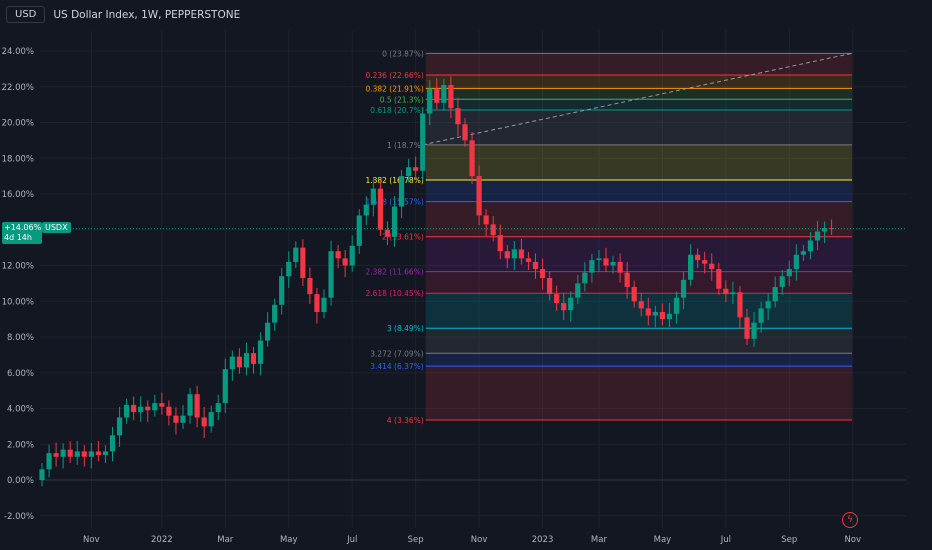 This screenshot has height=550, width=932. I want to click on y-tick-label: 10.00%, so click(18, 302).